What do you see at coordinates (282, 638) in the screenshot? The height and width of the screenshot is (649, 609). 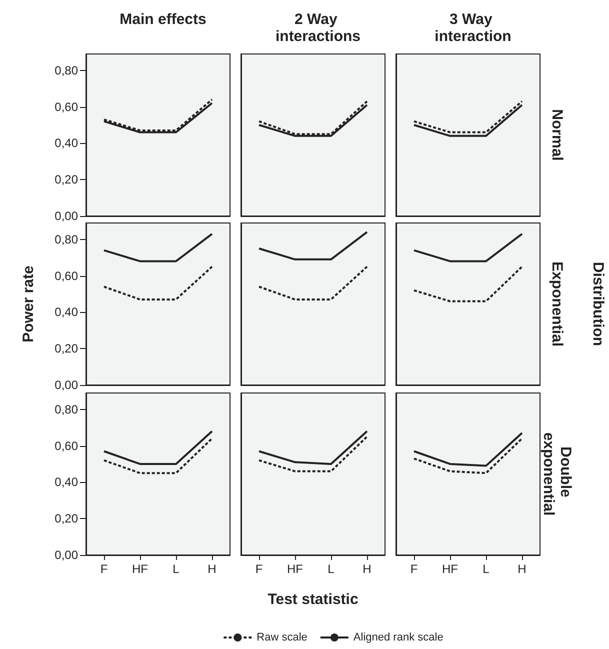 I see `legend-label: Raw scale` at bounding box center [282, 638].